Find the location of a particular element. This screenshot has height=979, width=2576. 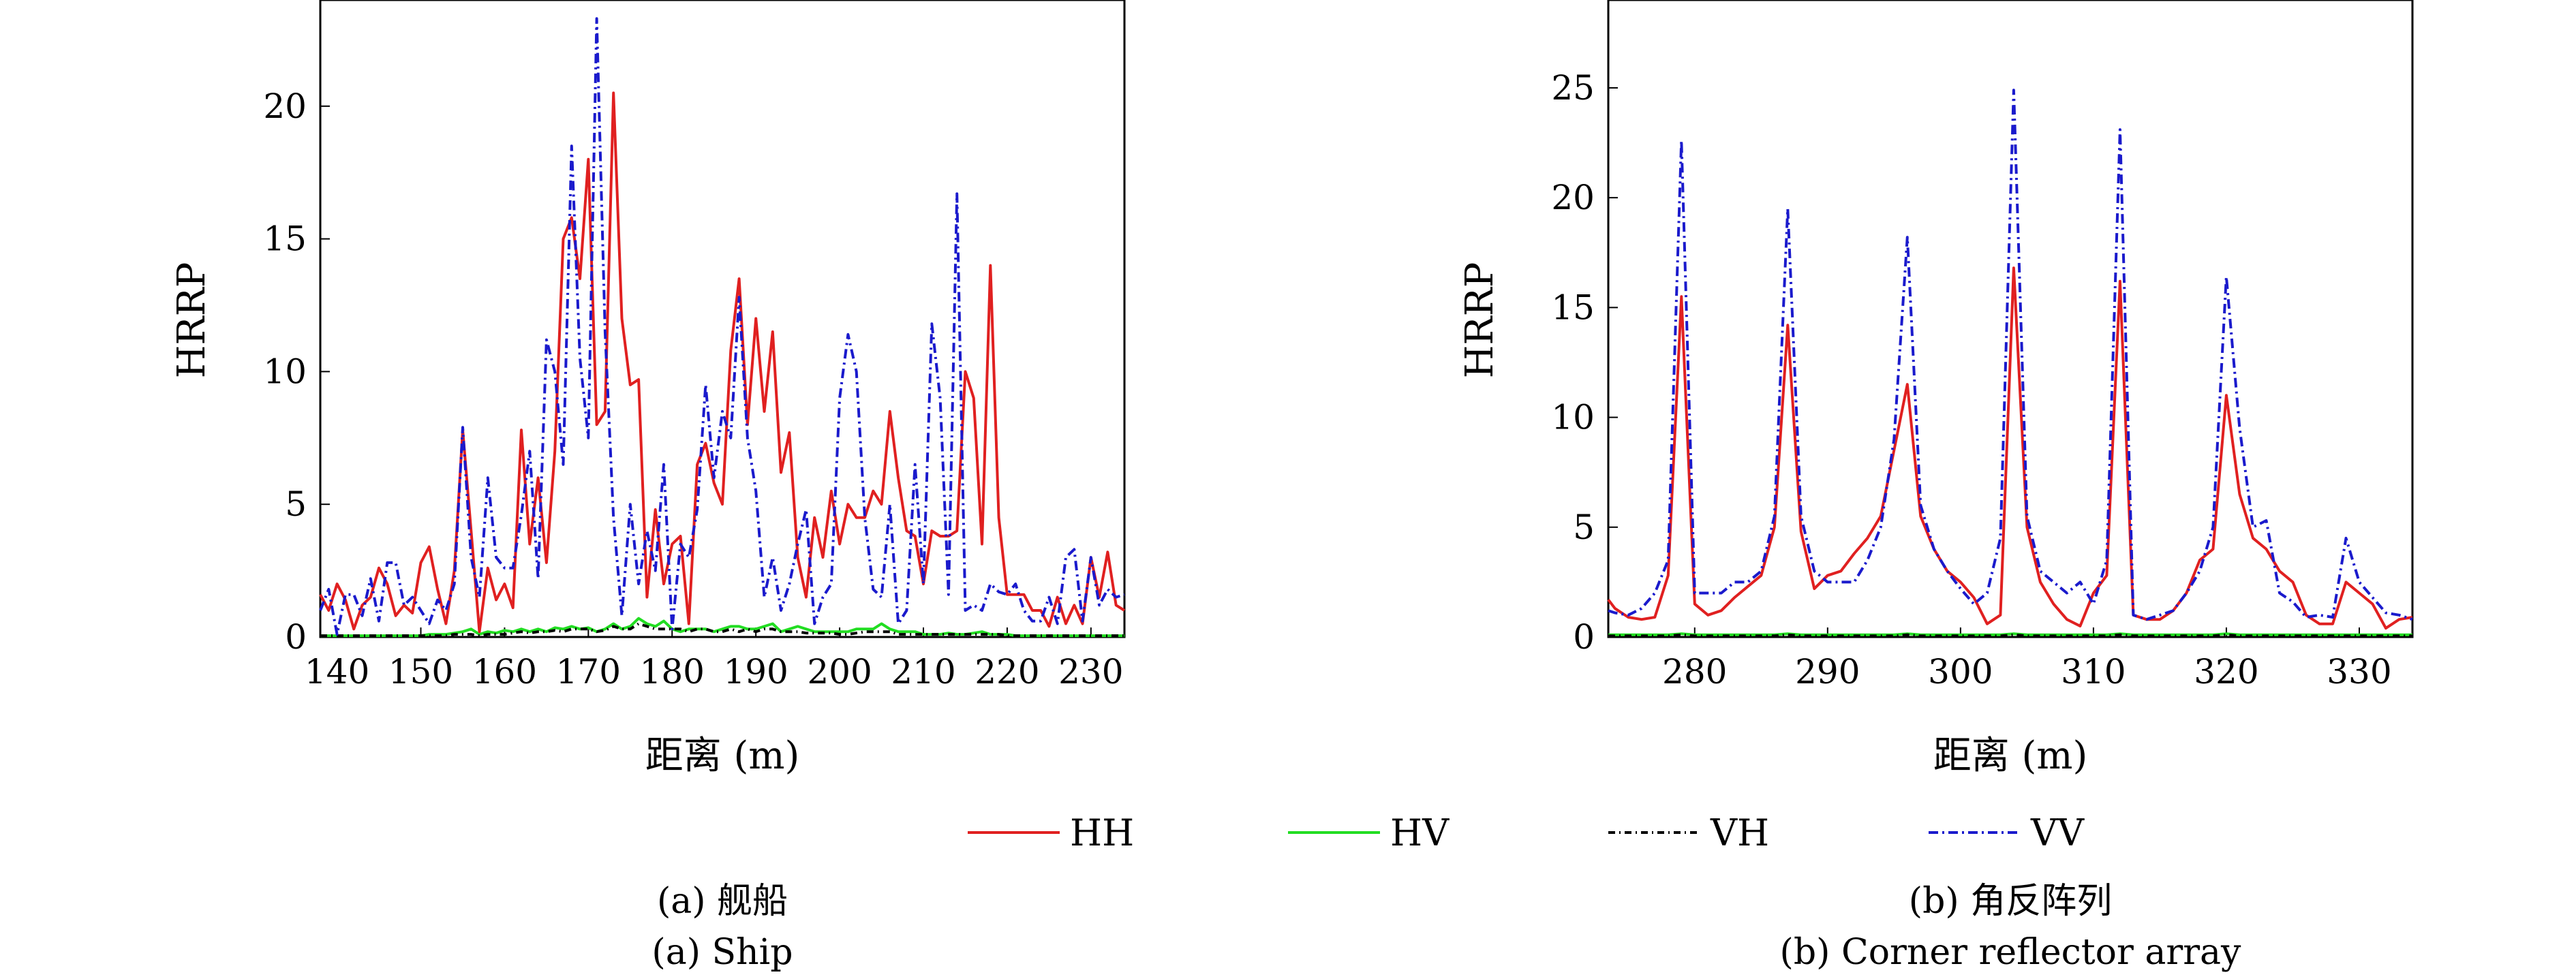

x-tick-label: 300 is located at coordinates (1960, 671).